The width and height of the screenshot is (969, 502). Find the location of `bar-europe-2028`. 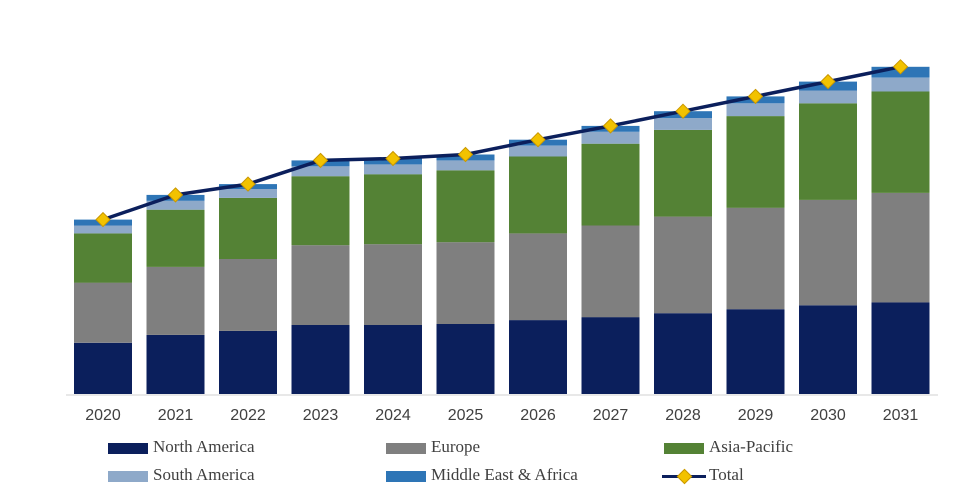

bar-europe-2028 is located at coordinates (683, 265).